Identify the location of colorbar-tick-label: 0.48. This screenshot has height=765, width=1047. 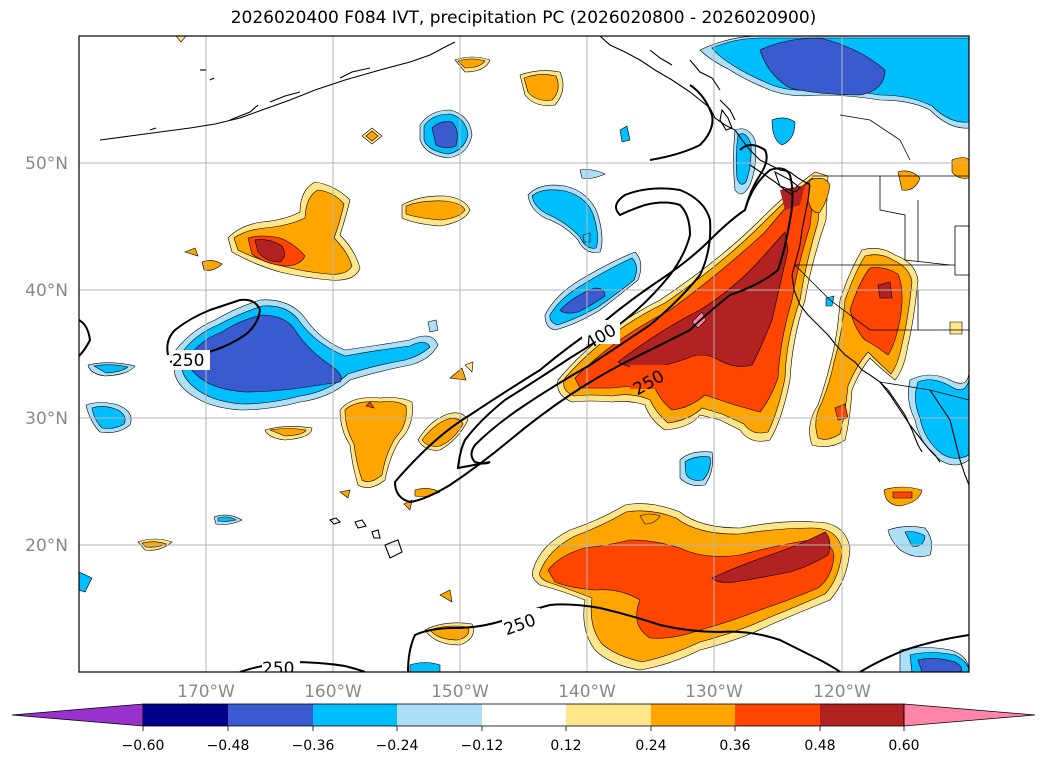
(819, 746).